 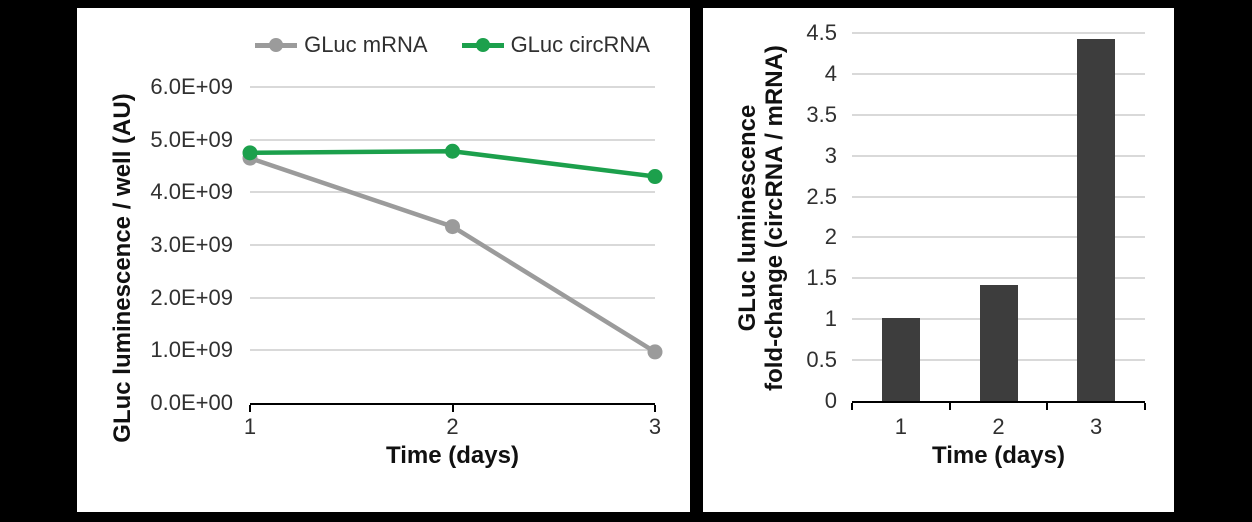 What do you see at coordinates (821, 114) in the screenshot?
I see `y-tick-label: 3.5` at bounding box center [821, 114].